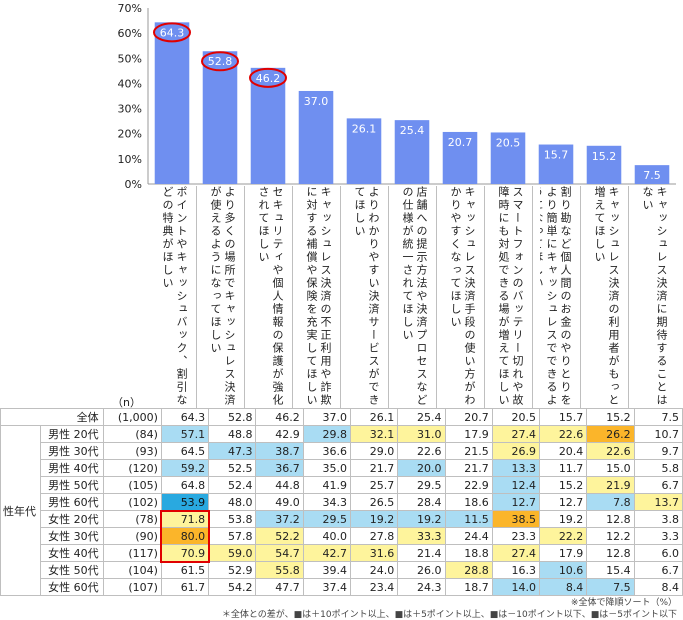  I want to click on y-tick-label: 10%, so click(130, 159).